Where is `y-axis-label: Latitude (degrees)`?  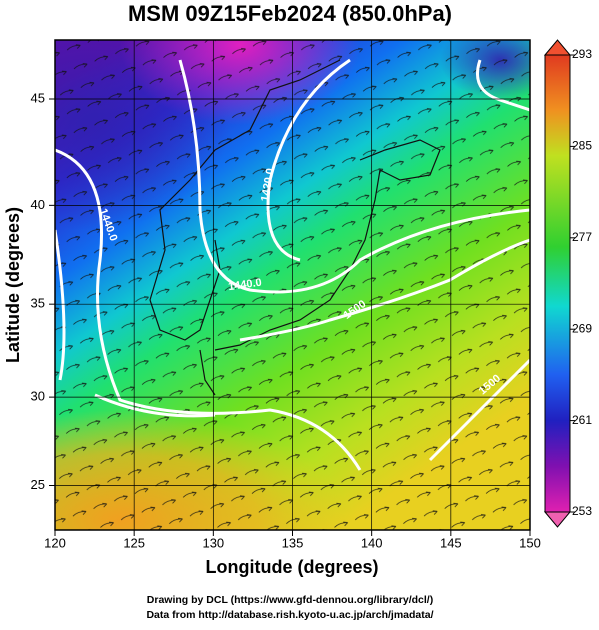 y-axis-label: Latitude (degrees) is located at coordinates (13, 285).